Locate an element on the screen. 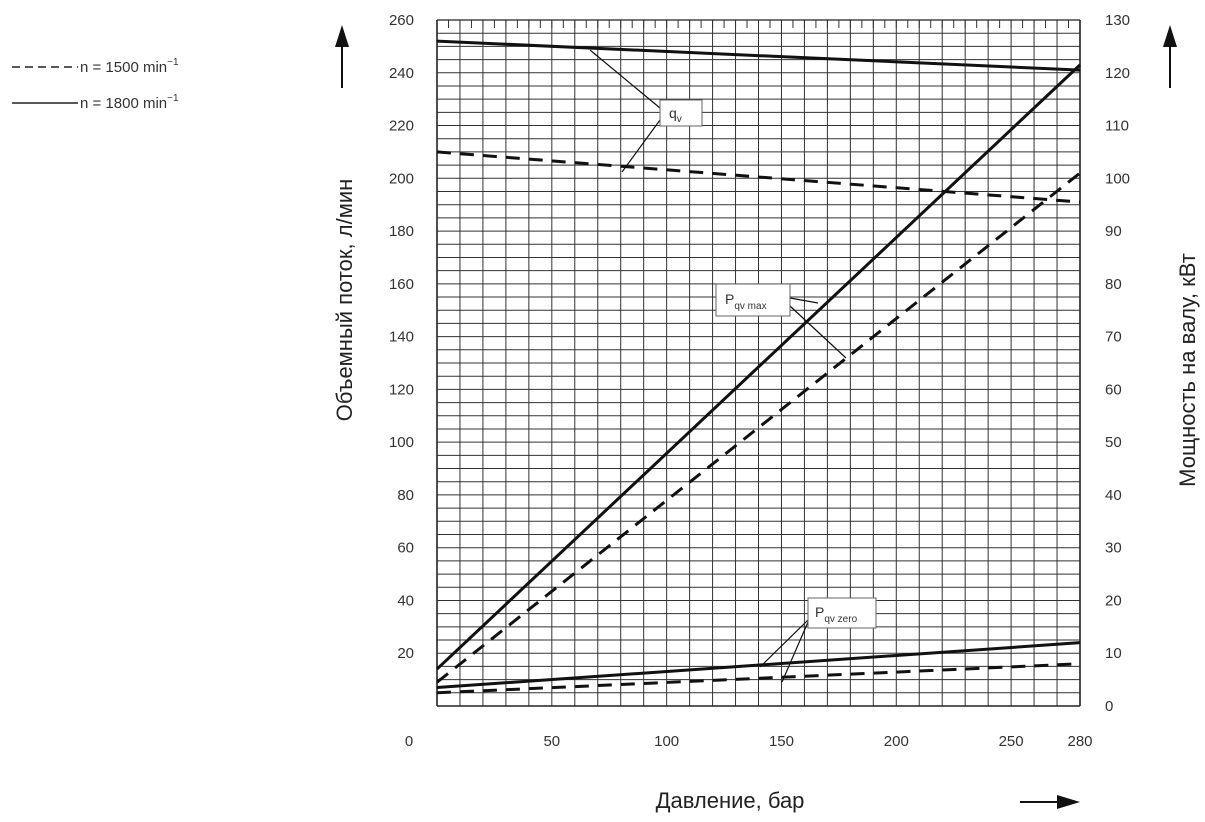 Image resolution: width=1205 pixels, height=822 pixels. y-right-tick-label: 60 is located at coordinates (1113, 389).